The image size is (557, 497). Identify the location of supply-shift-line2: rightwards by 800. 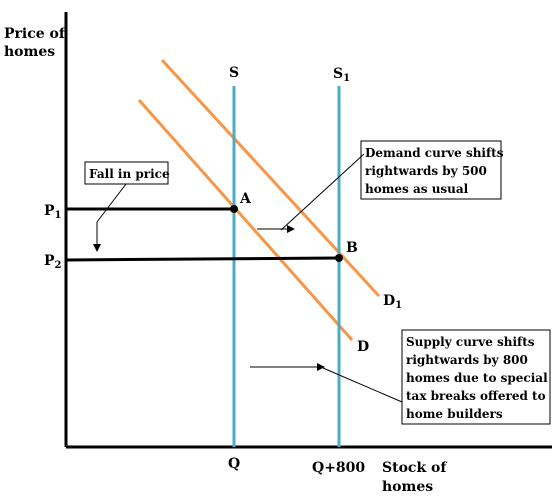
(467, 360).